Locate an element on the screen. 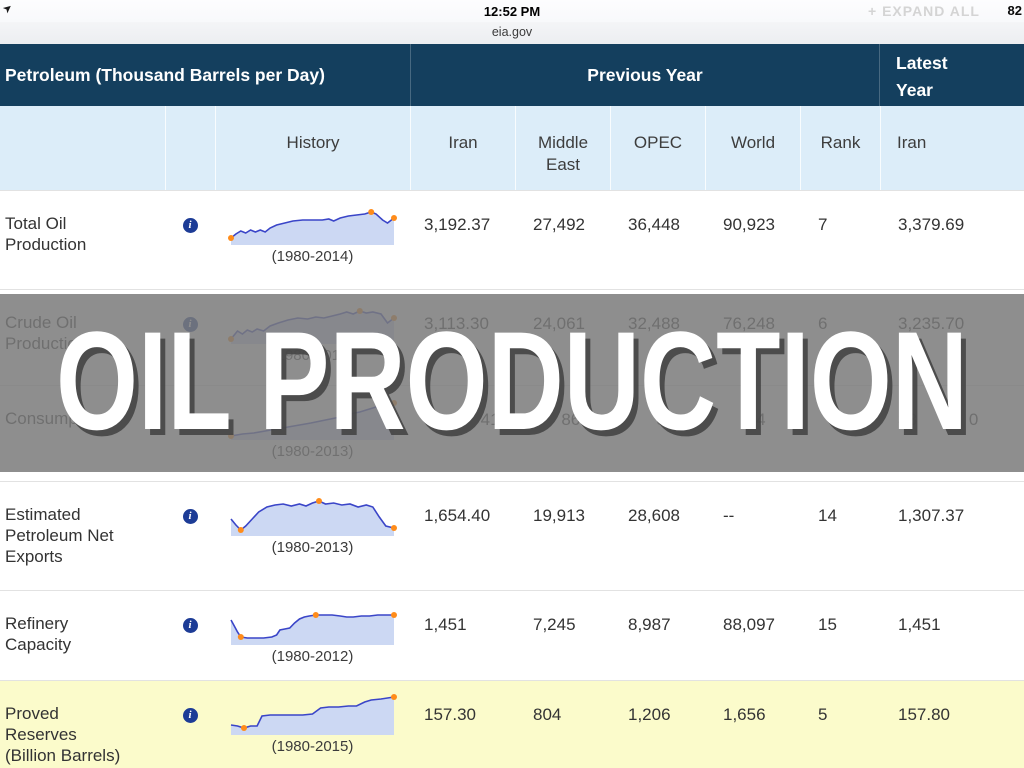  column-header-opec: OPEC is located at coordinates (657, 148).